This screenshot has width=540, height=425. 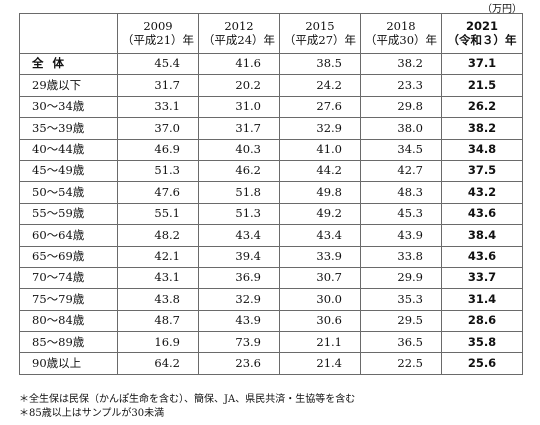 What do you see at coordinates (68, 85) in the screenshot?
I see `row-label: 29歳以下` at bounding box center [68, 85].